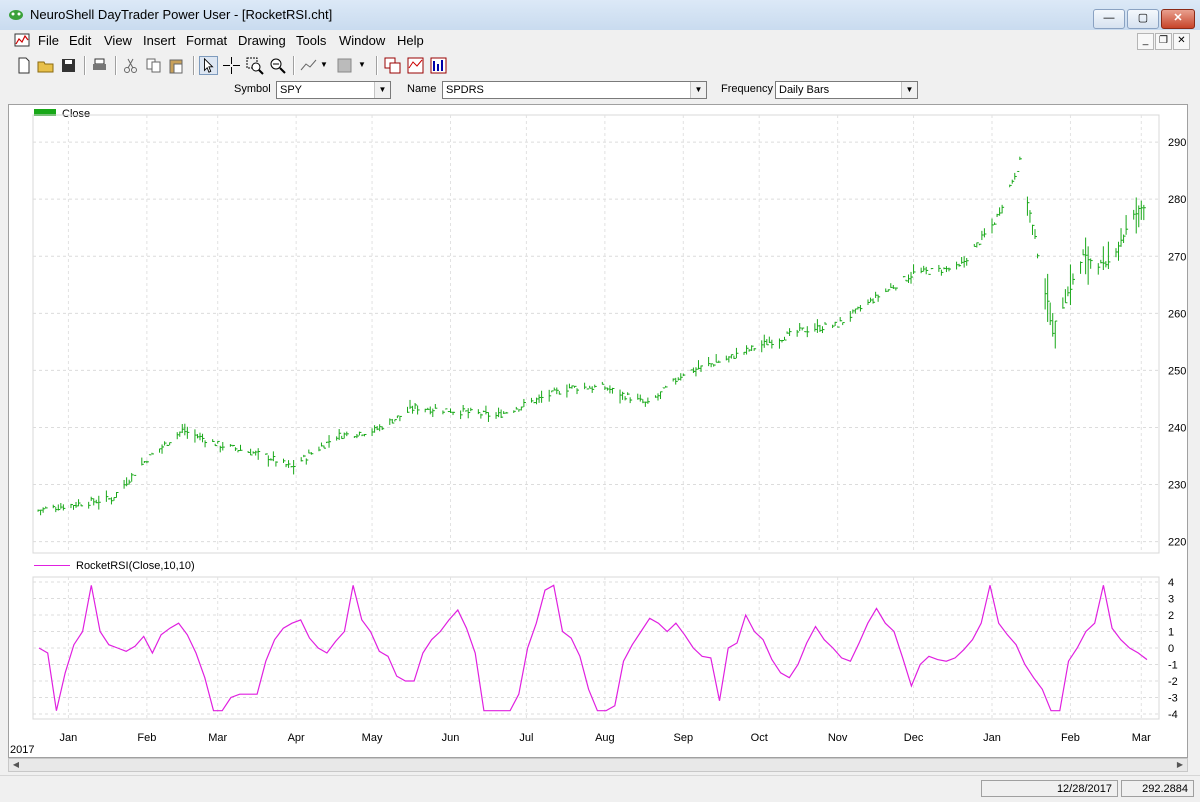 This screenshot has height=802, width=1200. What do you see at coordinates (846, 90) in the screenshot?
I see `frequency-combo: Daily Bars ▼` at bounding box center [846, 90].